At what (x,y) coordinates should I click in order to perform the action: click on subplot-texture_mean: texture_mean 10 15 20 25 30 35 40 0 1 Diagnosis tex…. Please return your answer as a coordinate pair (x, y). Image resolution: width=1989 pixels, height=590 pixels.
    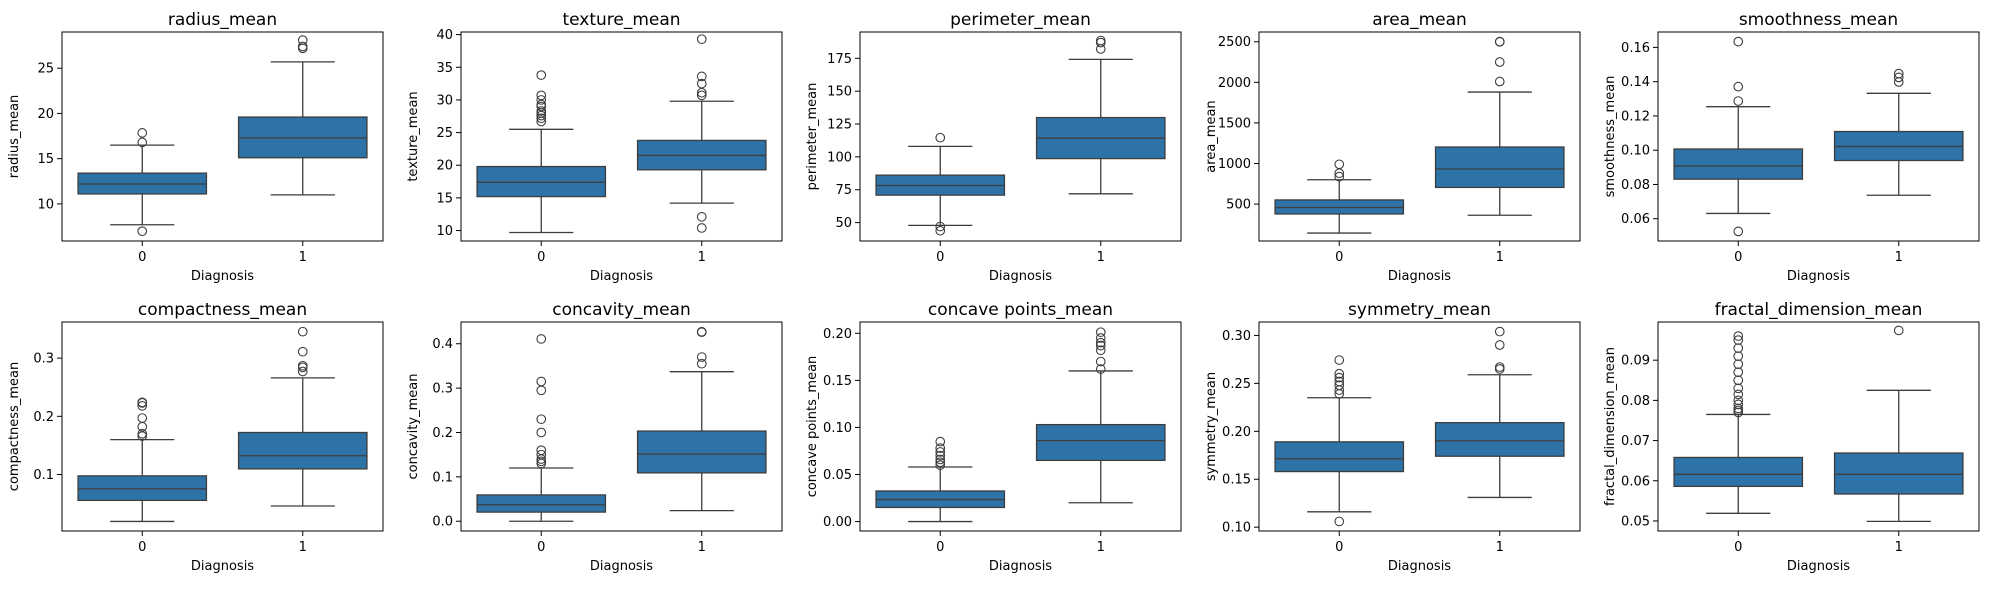
    Looking at the image, I should click on (594, 147).